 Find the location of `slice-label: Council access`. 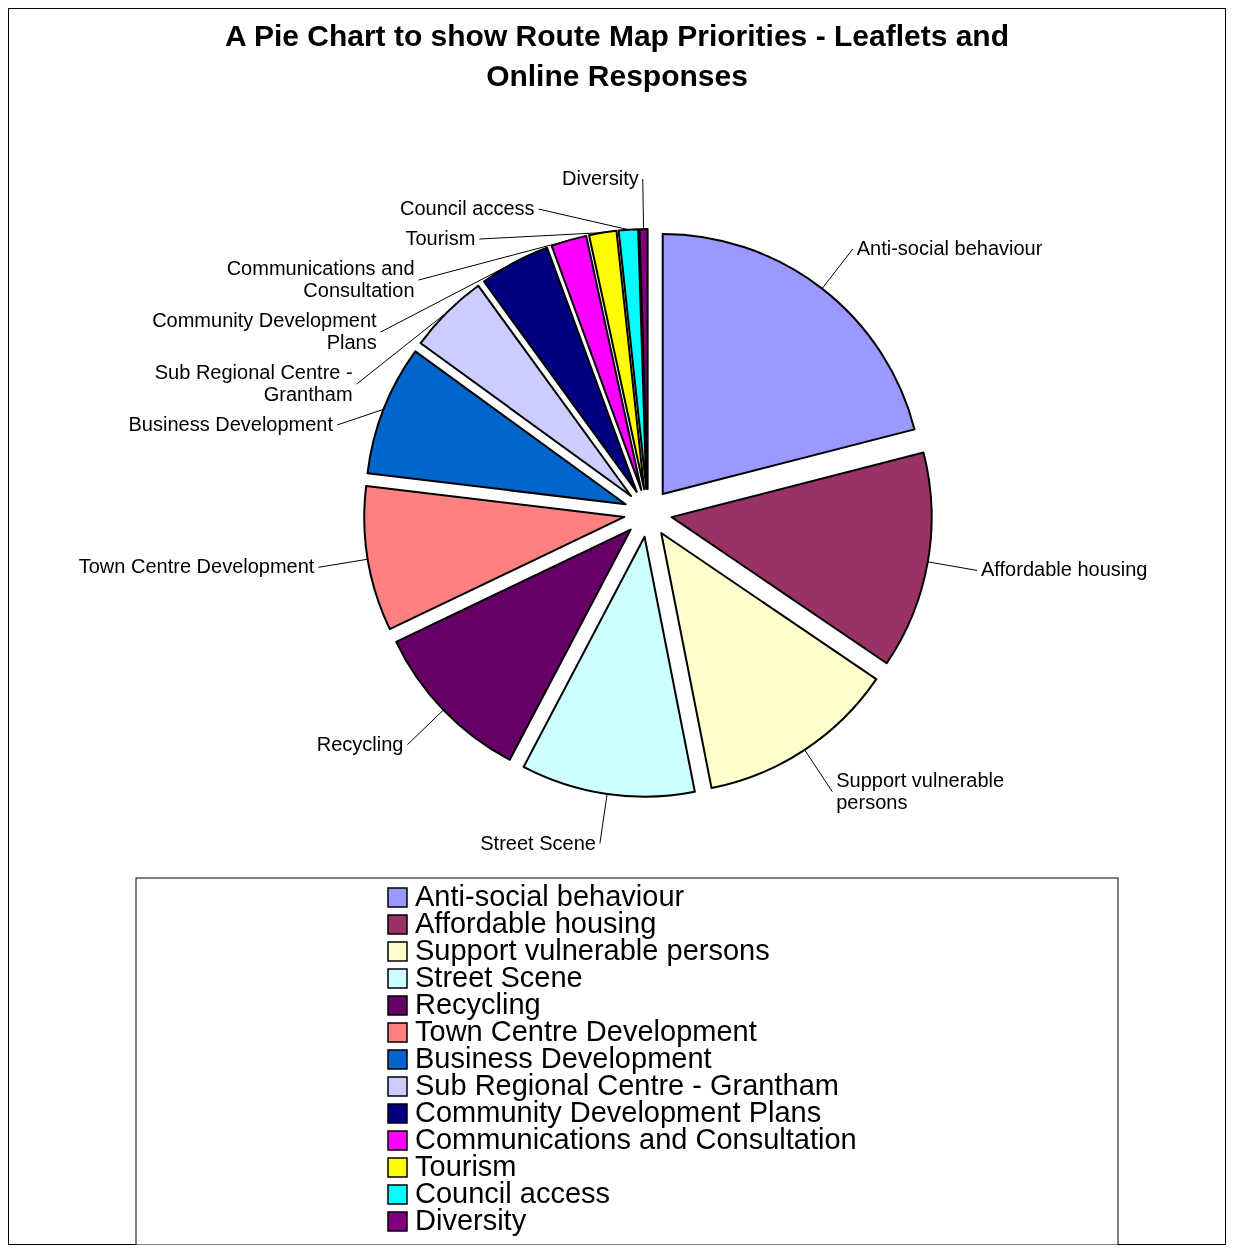

slice-label: Council access is located at coordinates (467, 208).